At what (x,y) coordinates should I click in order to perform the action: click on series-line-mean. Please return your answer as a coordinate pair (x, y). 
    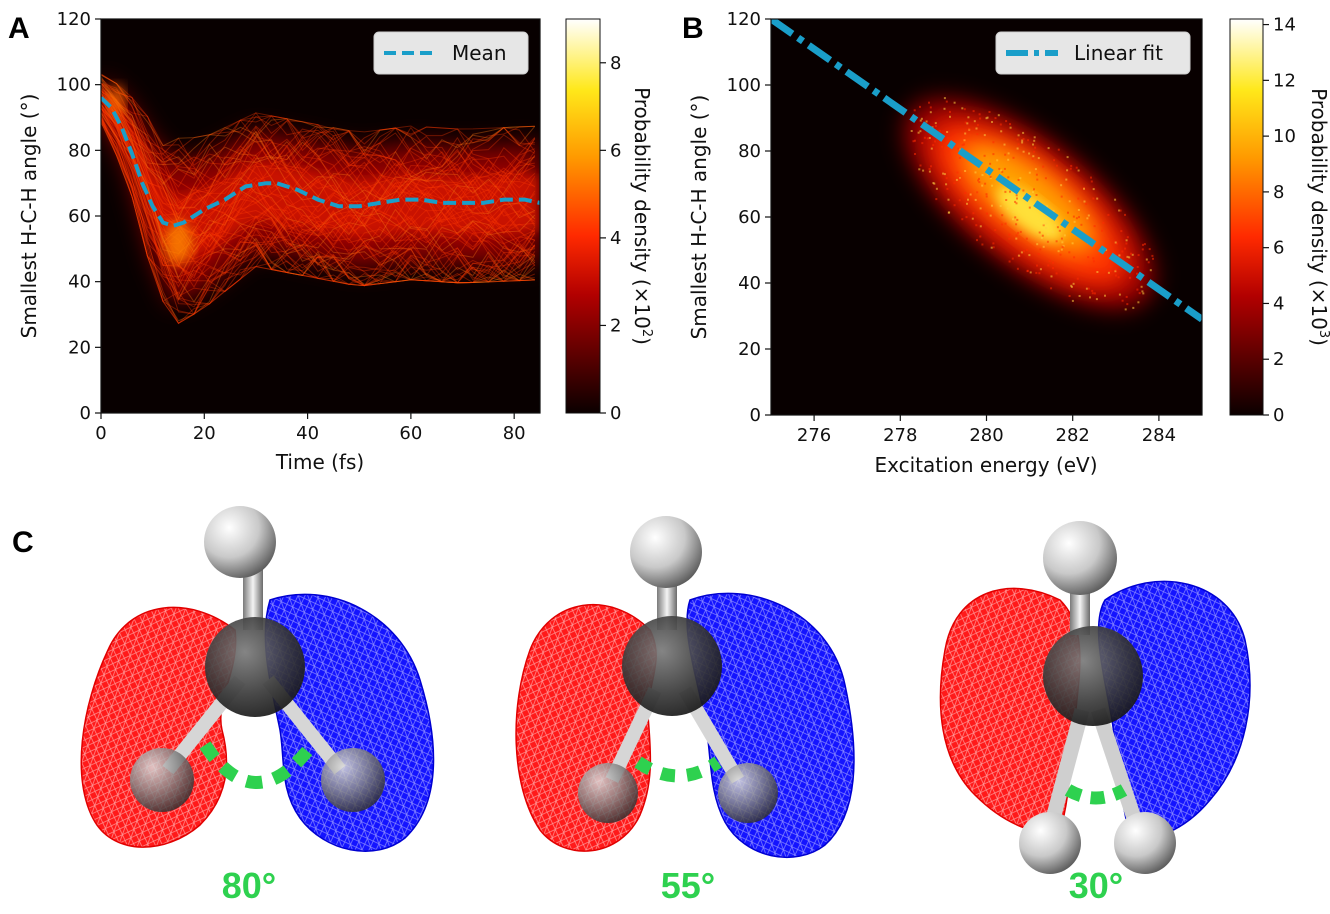
    Looking at the image, I should click on (320, 162).